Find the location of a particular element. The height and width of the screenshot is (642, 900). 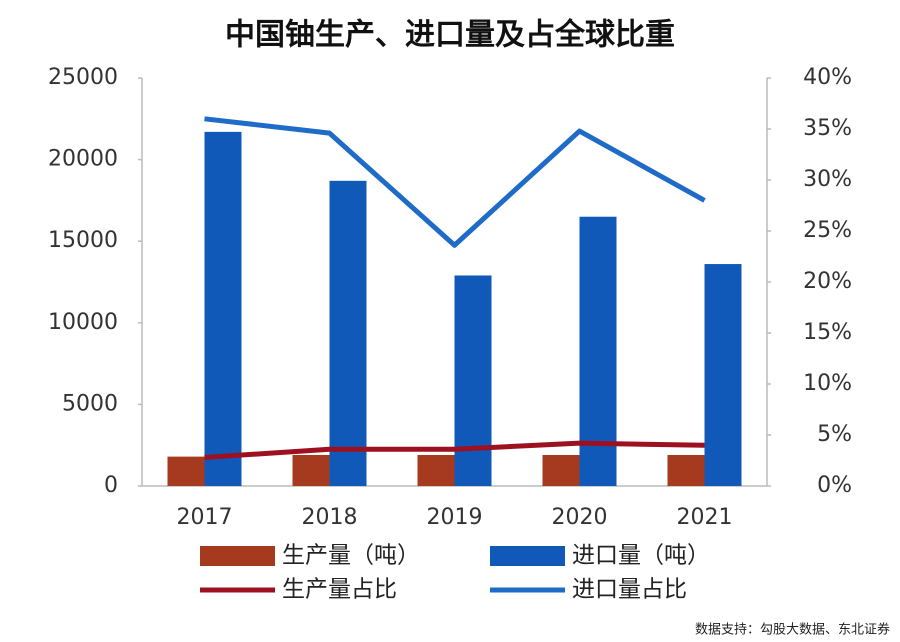

x-tick-label: 2018 is located at coordinates (330, 517).